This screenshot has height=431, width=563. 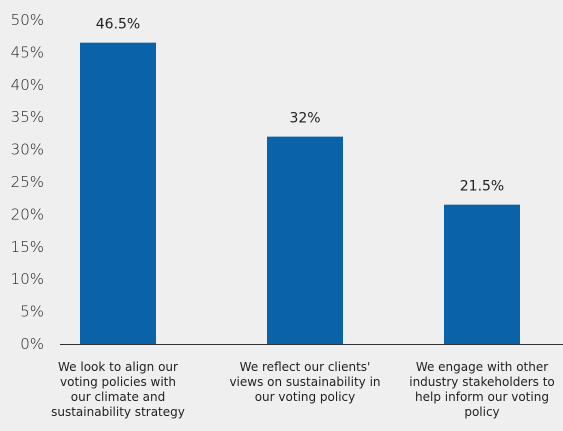 What do you see at coordinates (27, 20) in the screenshot?
I see `y-tick-label: 50%` at bounding box center [27, 20].